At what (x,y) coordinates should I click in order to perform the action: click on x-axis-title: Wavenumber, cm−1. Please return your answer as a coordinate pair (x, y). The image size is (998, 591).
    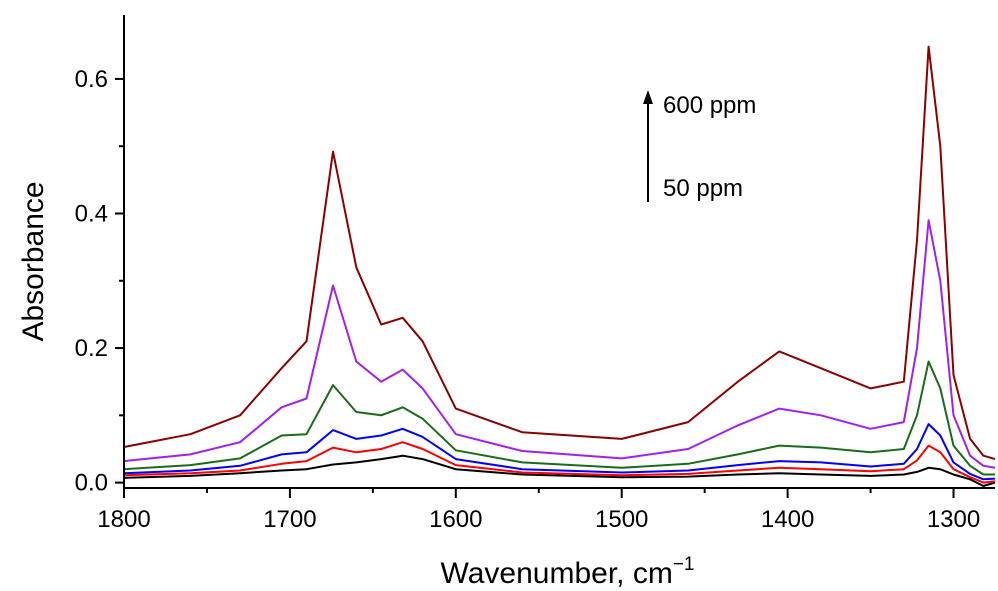
    Looking at the image, I should click on (568, 572).